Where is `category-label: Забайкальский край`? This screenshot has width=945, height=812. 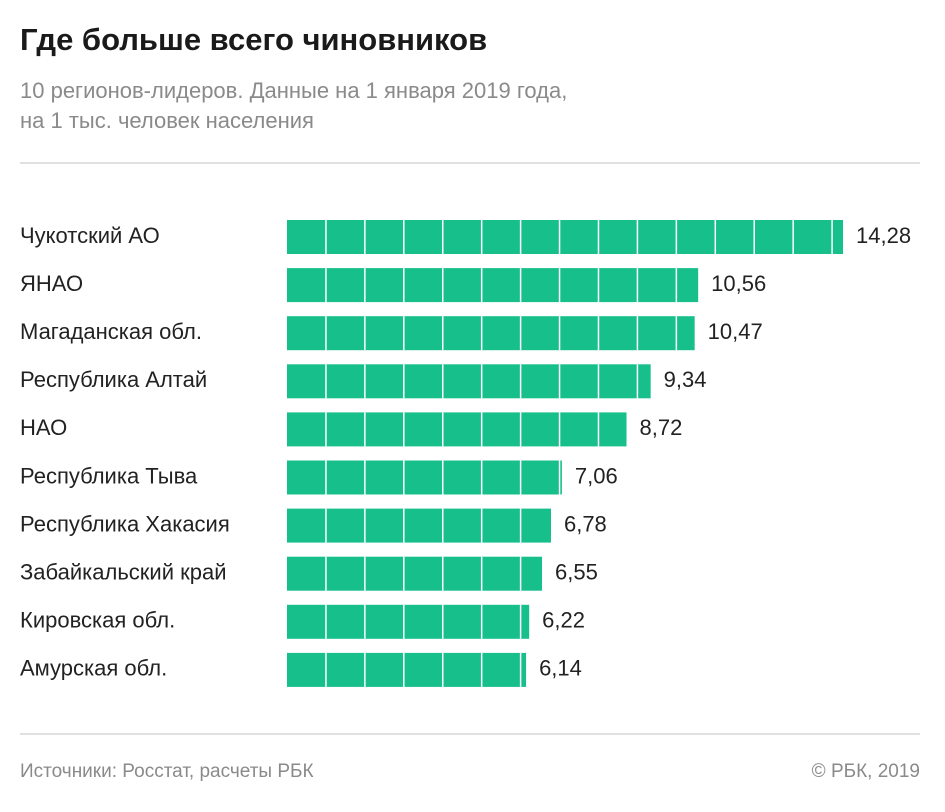
category-label: Забайкальский край is located at coordinates (123, 572).